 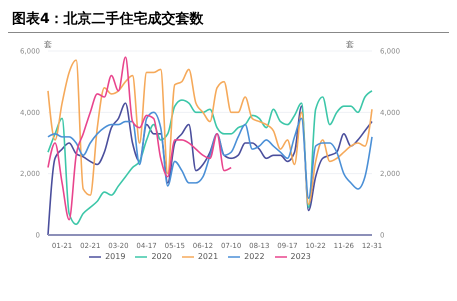 What do you see at coordinates (228, 20) in the screenshot?
I see `chart-title: 图表4：北京二手住宅成交套数` at bounding box center [228, 20].